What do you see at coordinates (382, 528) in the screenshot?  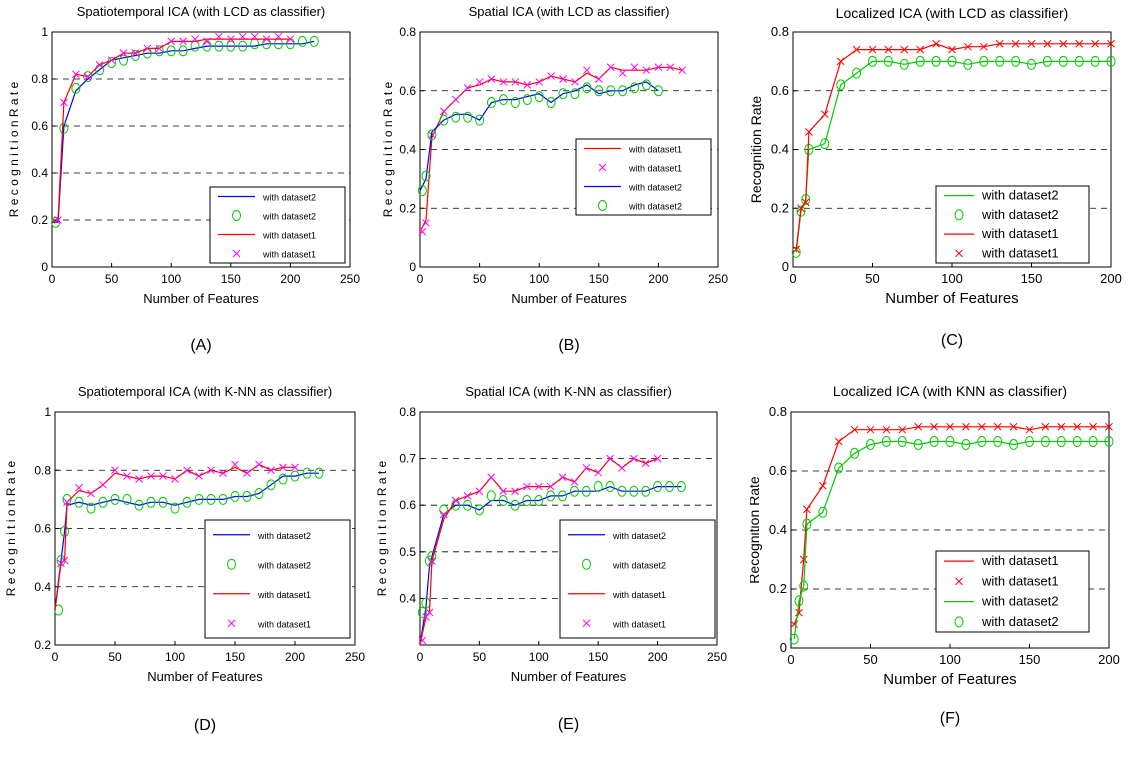 I see `y-axis-label: R e c o g n i t i o n R a t e` at bounding box center [382, 528].